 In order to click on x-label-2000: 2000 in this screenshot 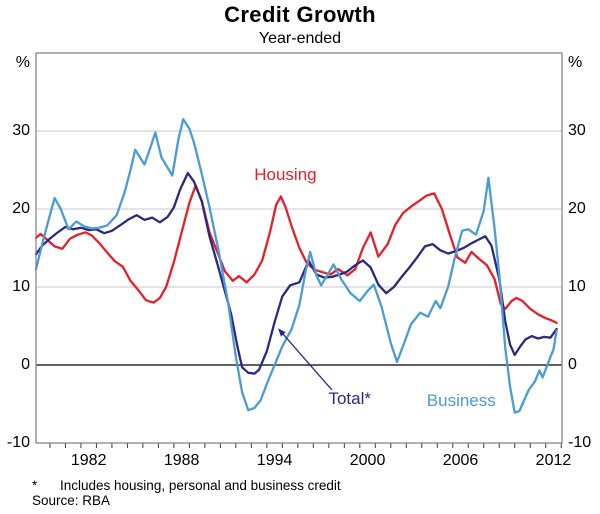, I will do `click(367, 460)`.